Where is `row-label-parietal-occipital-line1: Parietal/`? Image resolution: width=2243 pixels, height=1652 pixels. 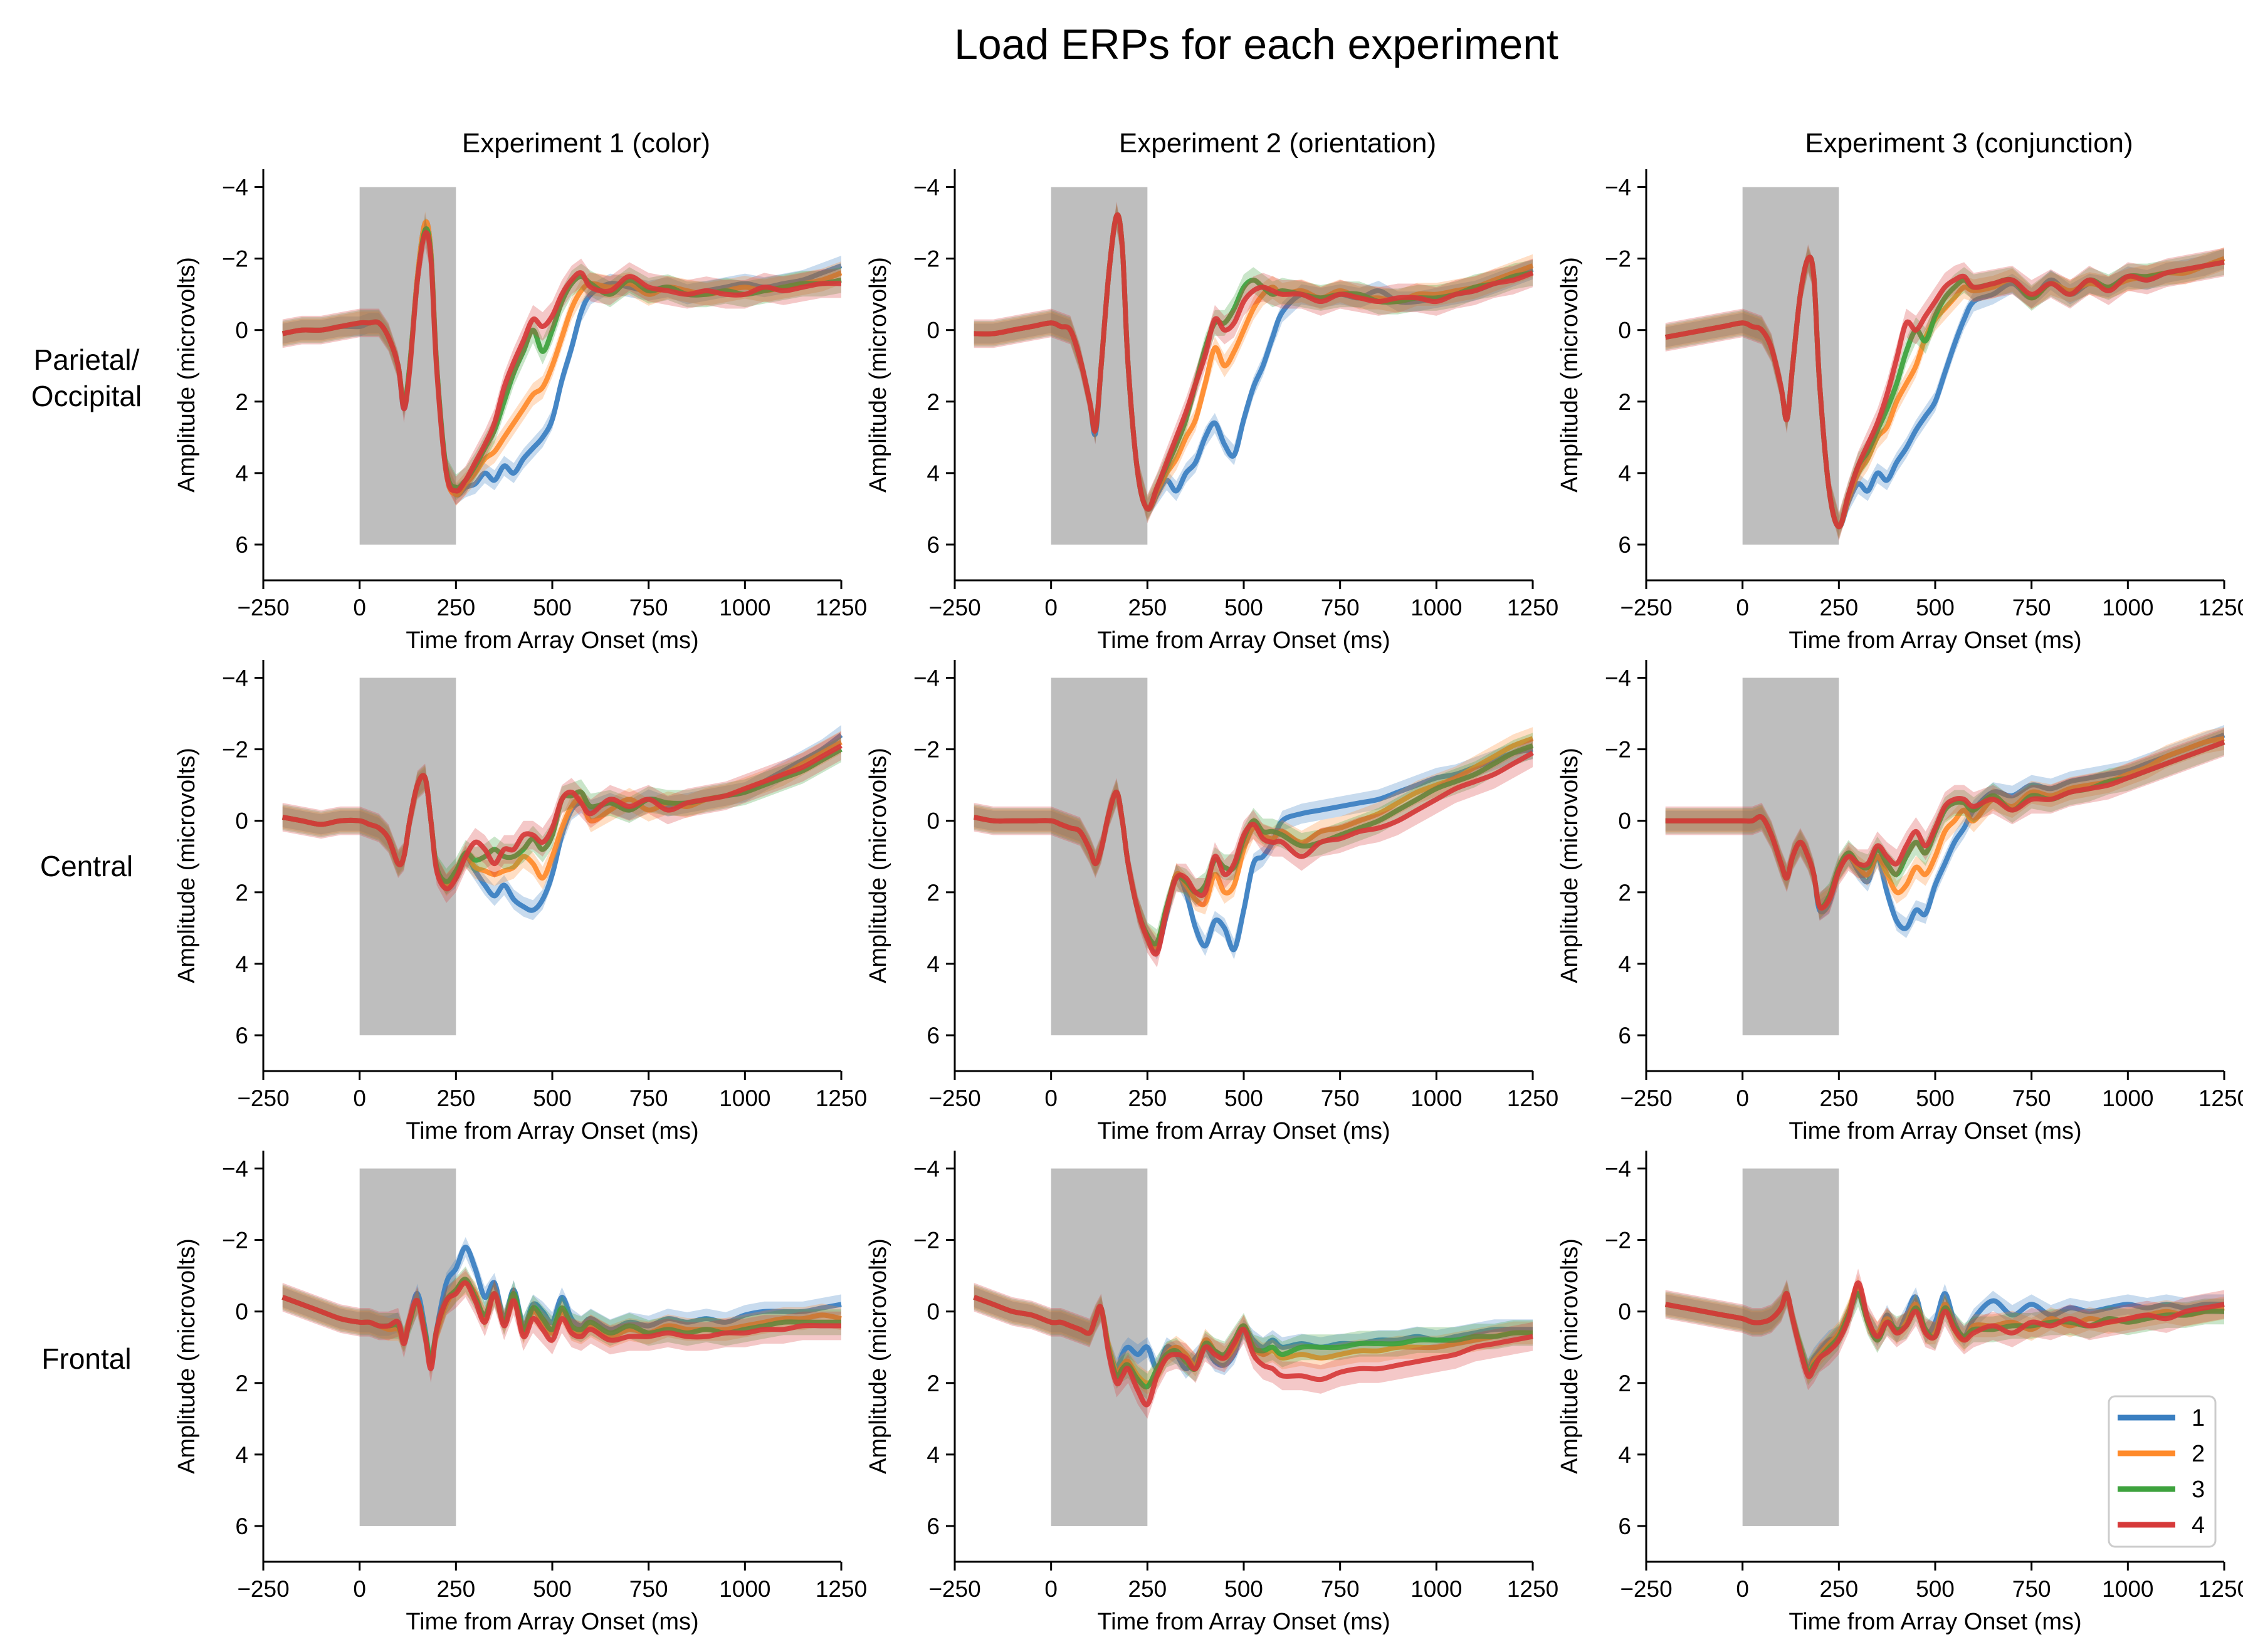 row-label-parietal-occipital-line1: Parietal/ is located at coordinates (87, 359).